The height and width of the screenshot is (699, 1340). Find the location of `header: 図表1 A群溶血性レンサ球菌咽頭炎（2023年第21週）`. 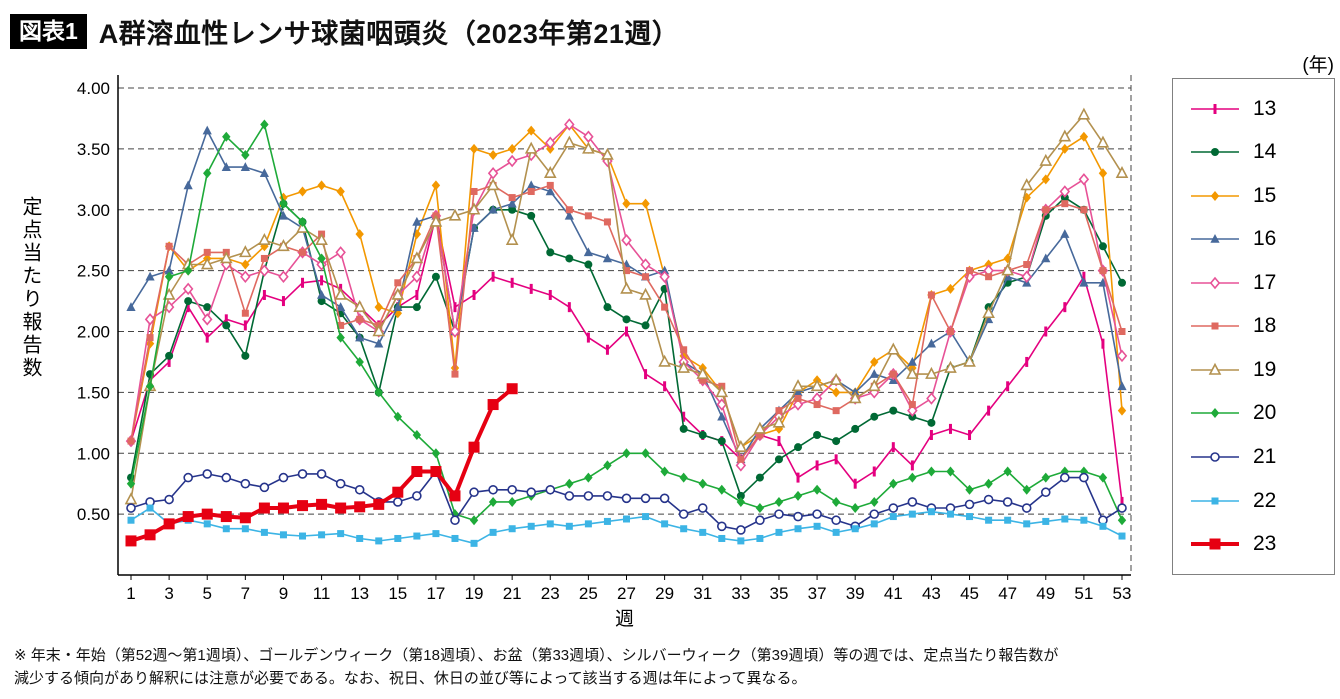

header: 図表1 A群溶血性レンサ球菌咽頭炎（2023年第21週） is located at coordinates (344, 31).